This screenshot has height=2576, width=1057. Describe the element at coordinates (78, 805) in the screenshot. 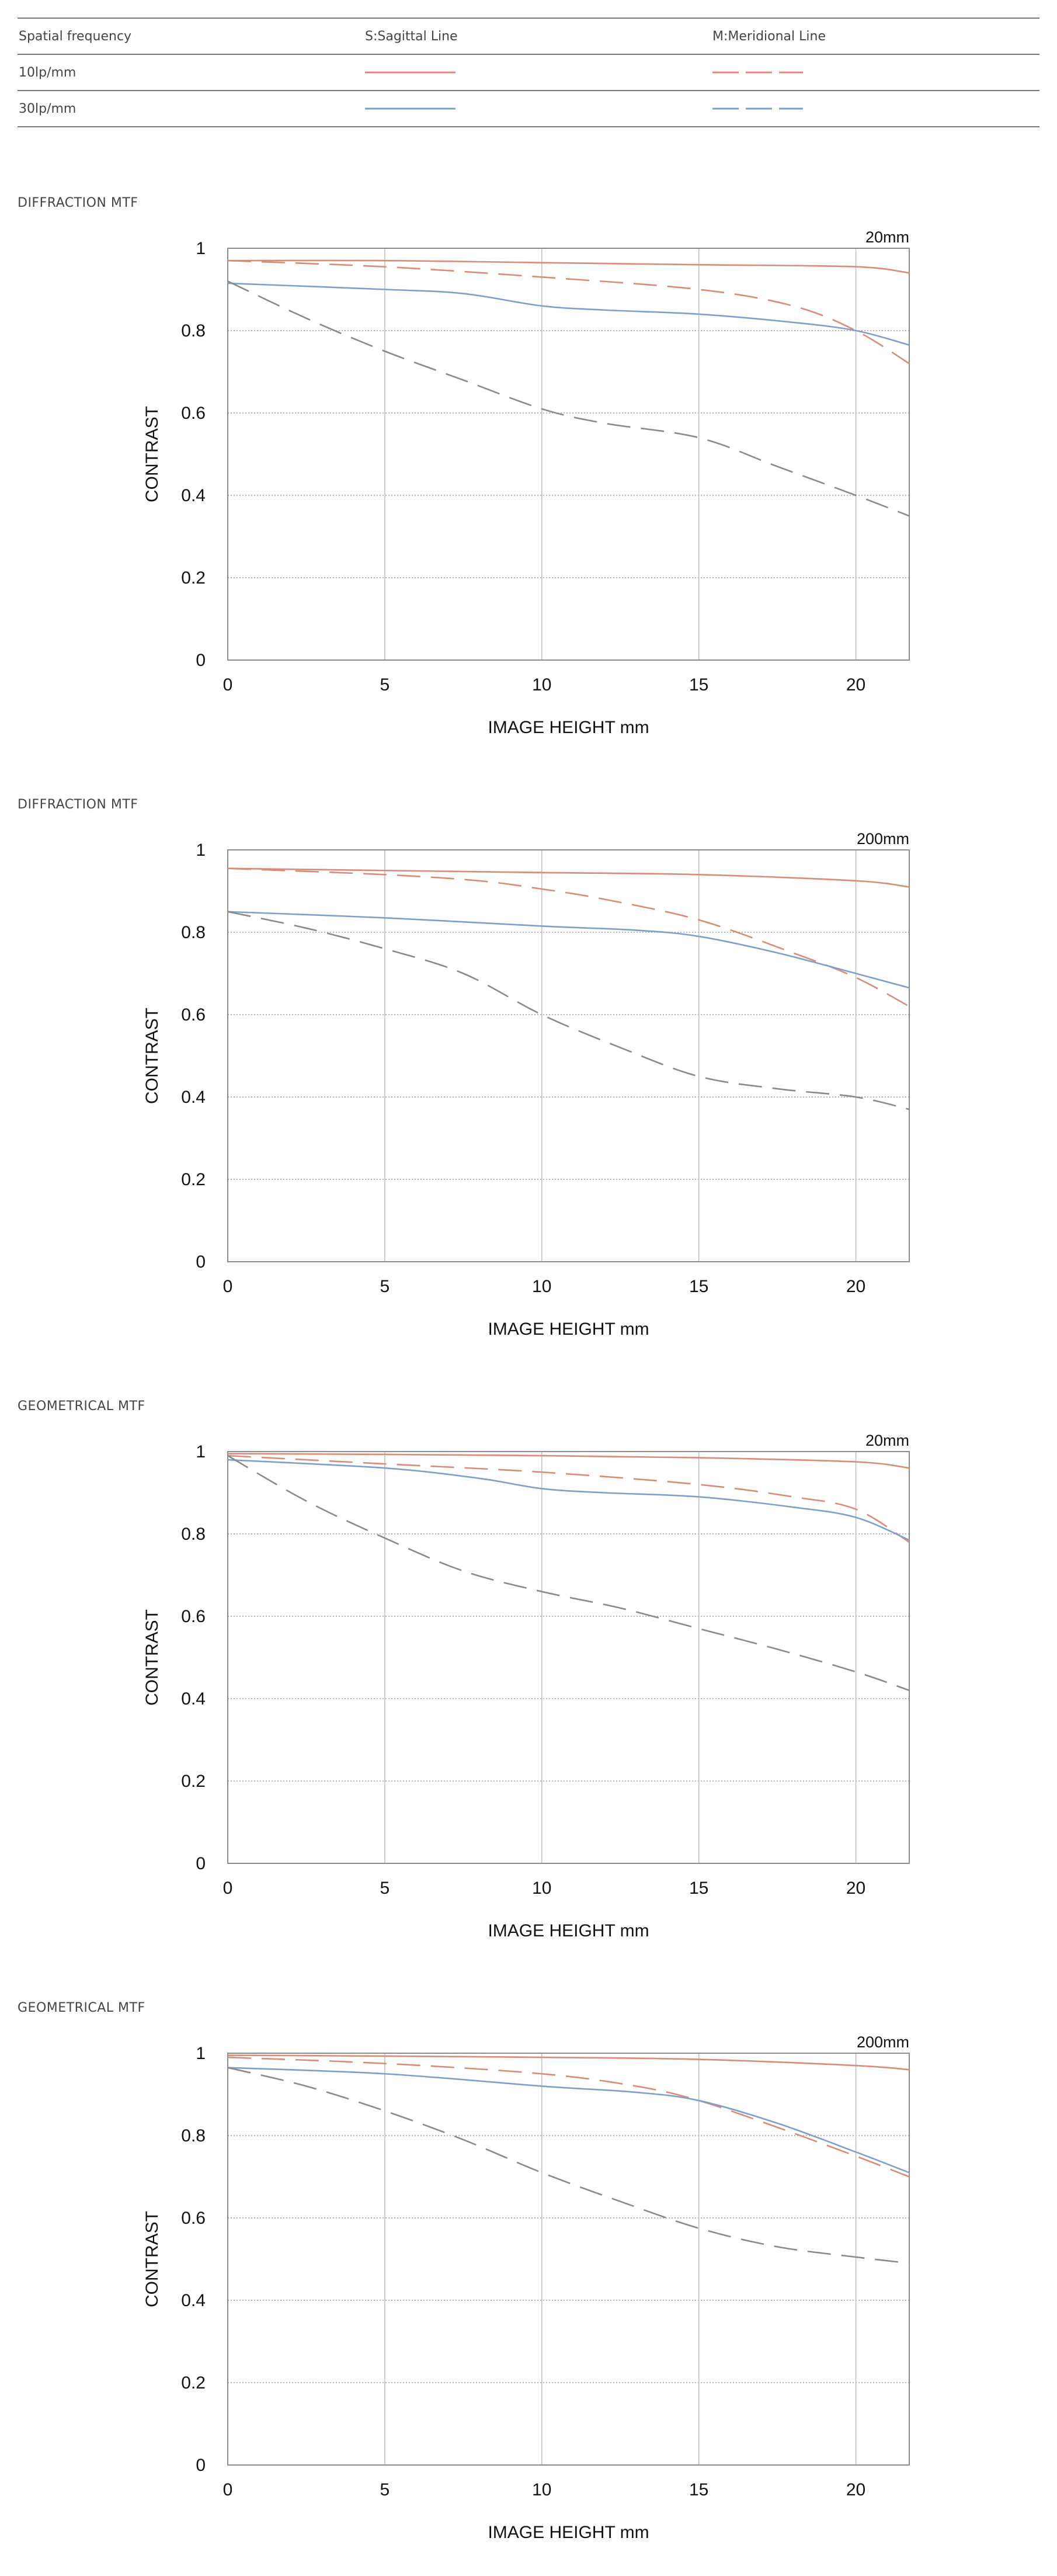

I see `section-title-2: DIFFRACTION MTF` at that location.